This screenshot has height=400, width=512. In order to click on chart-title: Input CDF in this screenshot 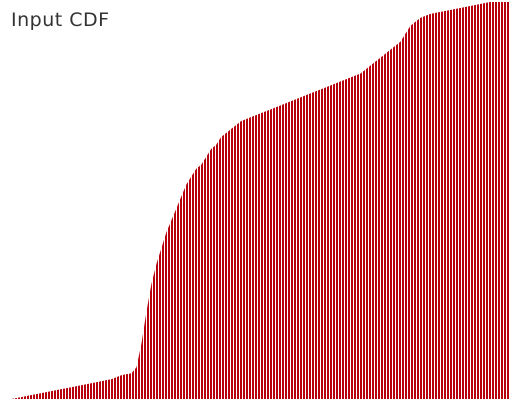, I will do `click(60, 20)`.